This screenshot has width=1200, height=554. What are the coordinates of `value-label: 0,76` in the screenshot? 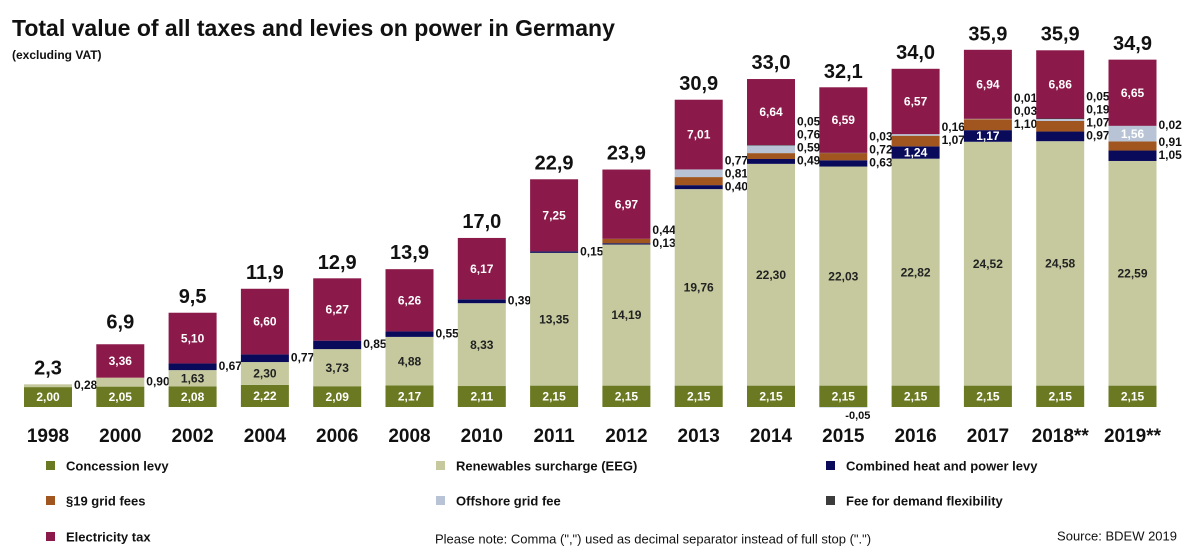 It's located at (809, 135).